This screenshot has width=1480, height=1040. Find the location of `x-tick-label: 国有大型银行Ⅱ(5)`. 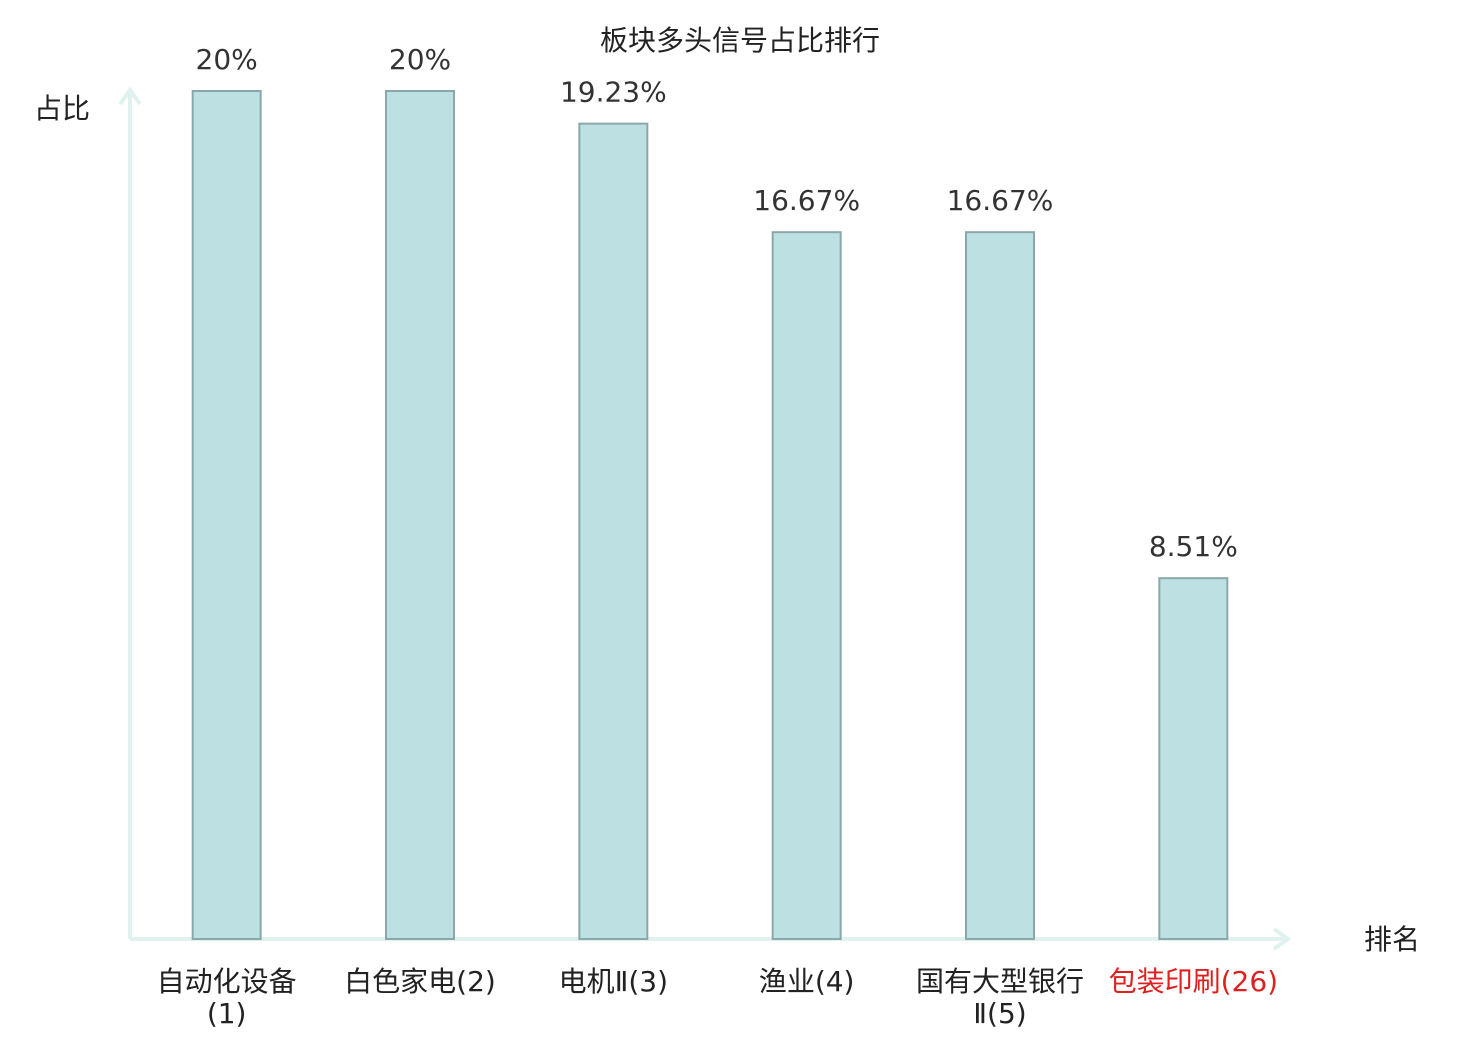

x-tick-label: 国有大型银行Ⅱ(5) is located at coordinates (999, 997).